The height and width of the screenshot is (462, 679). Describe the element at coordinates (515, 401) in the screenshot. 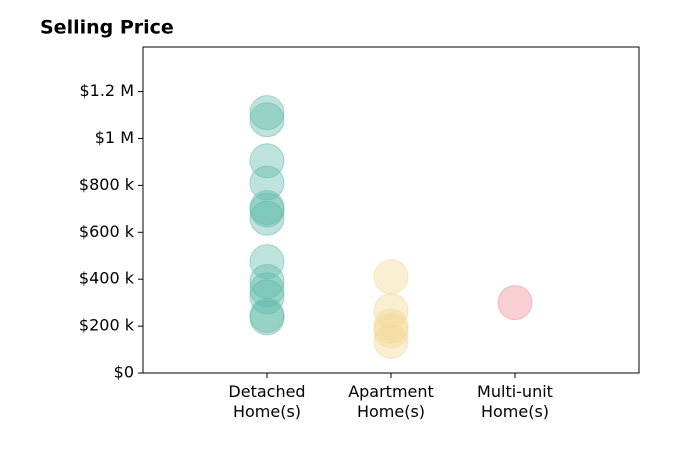

I see `x-tick-label: Multi-unit Home(s)` at that location.